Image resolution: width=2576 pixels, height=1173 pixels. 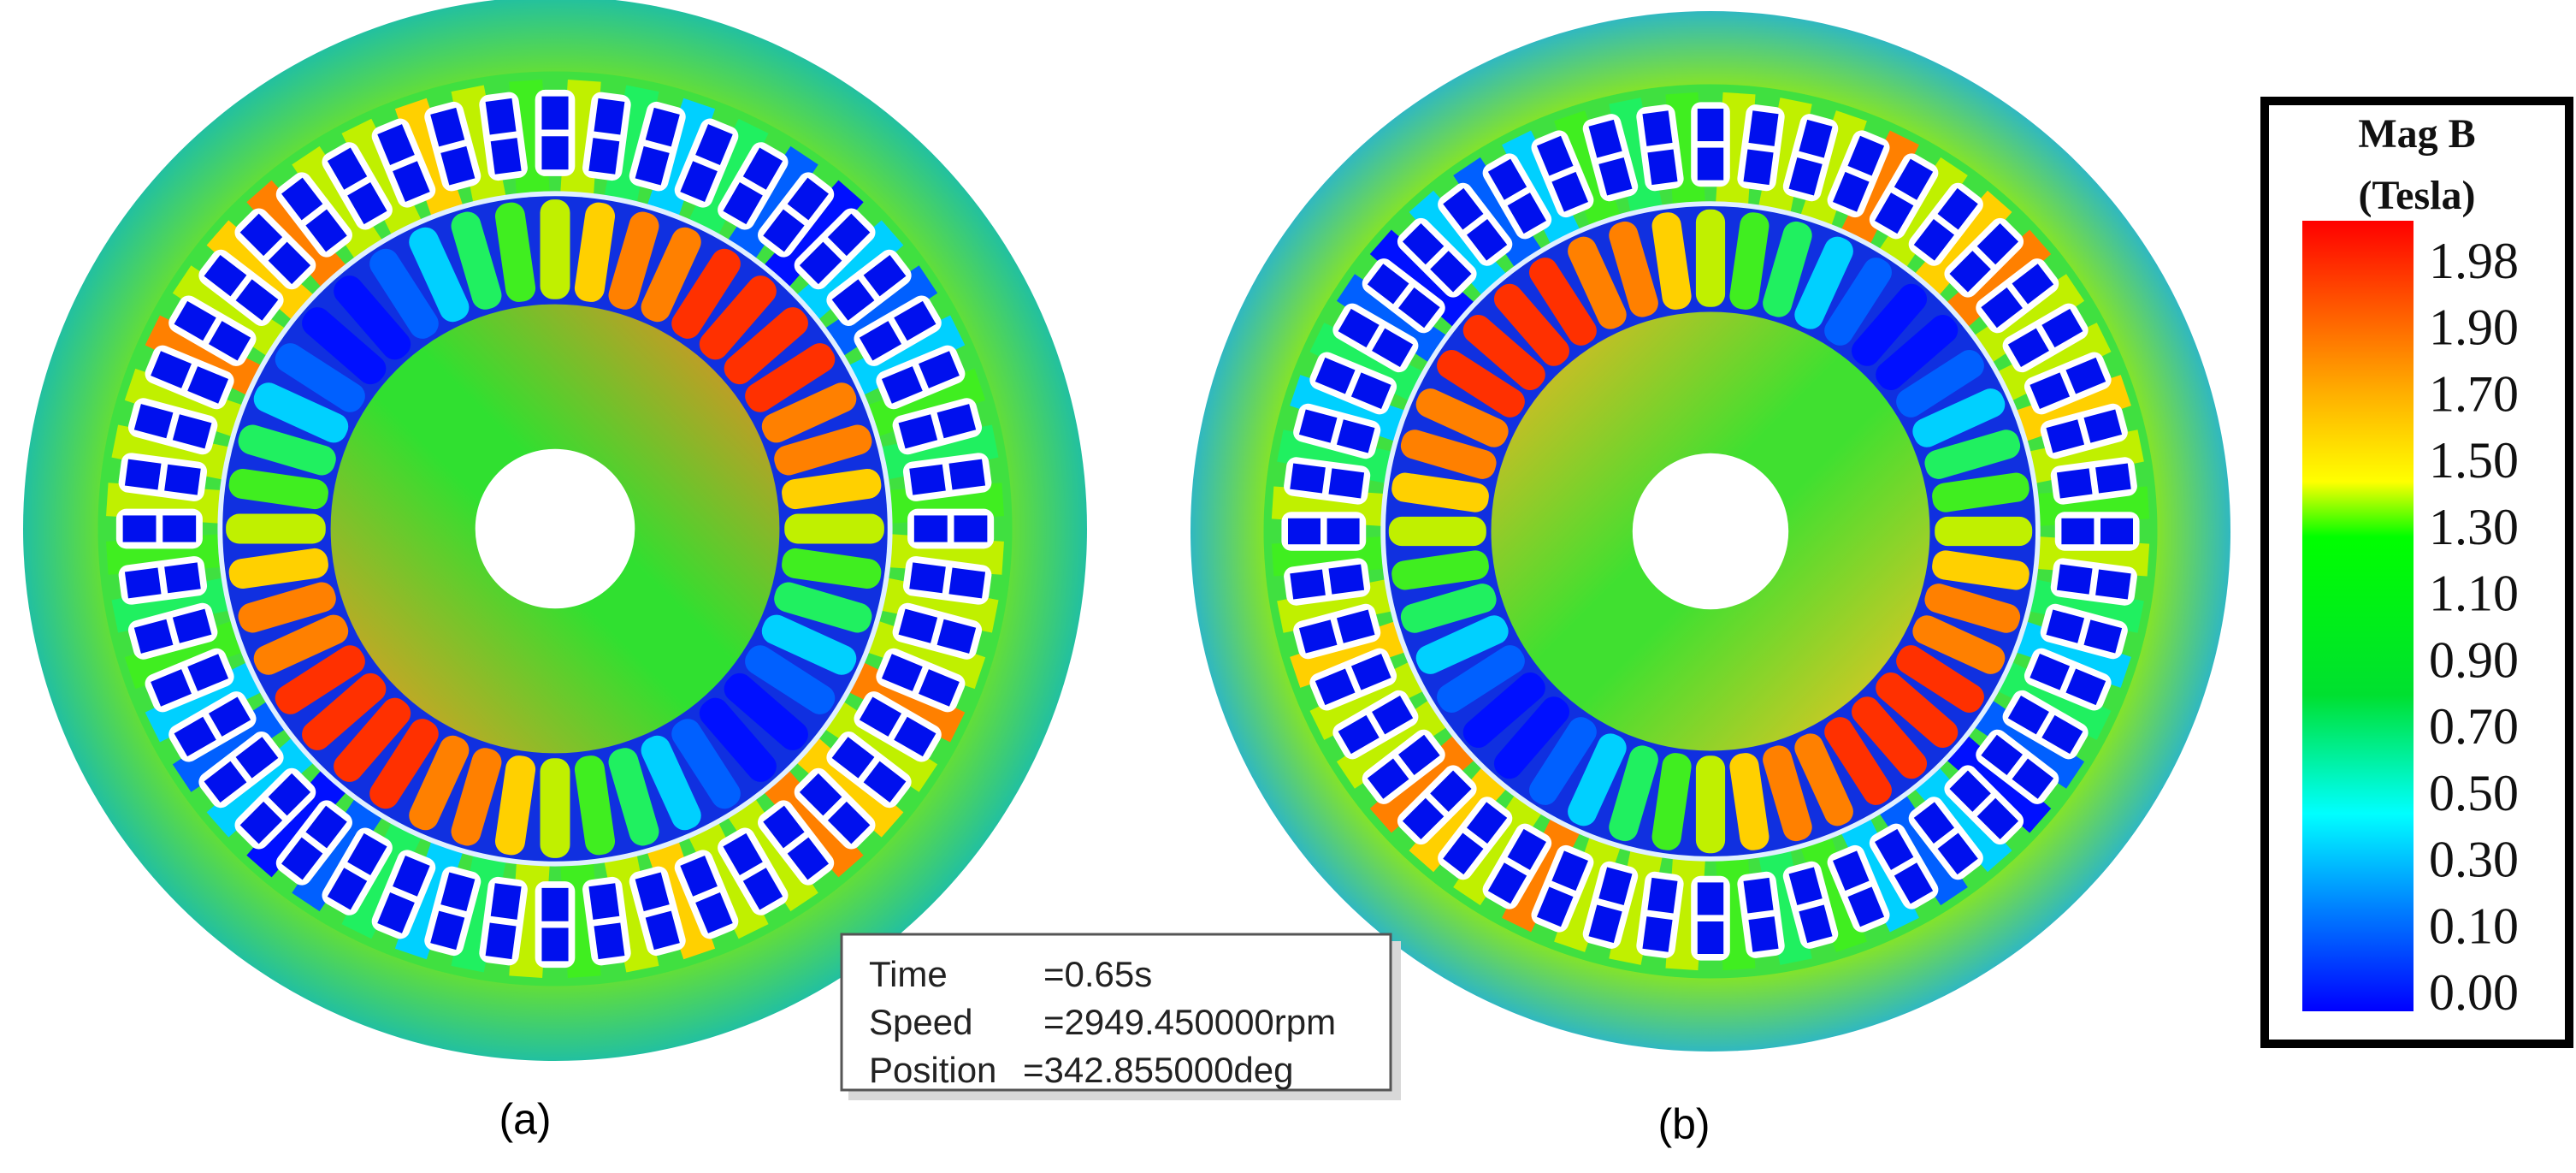 What do you see at coordinates (1683, 1124) in the screenshot?
I see `caption: (b)` at bounding box center [1683, 1124].